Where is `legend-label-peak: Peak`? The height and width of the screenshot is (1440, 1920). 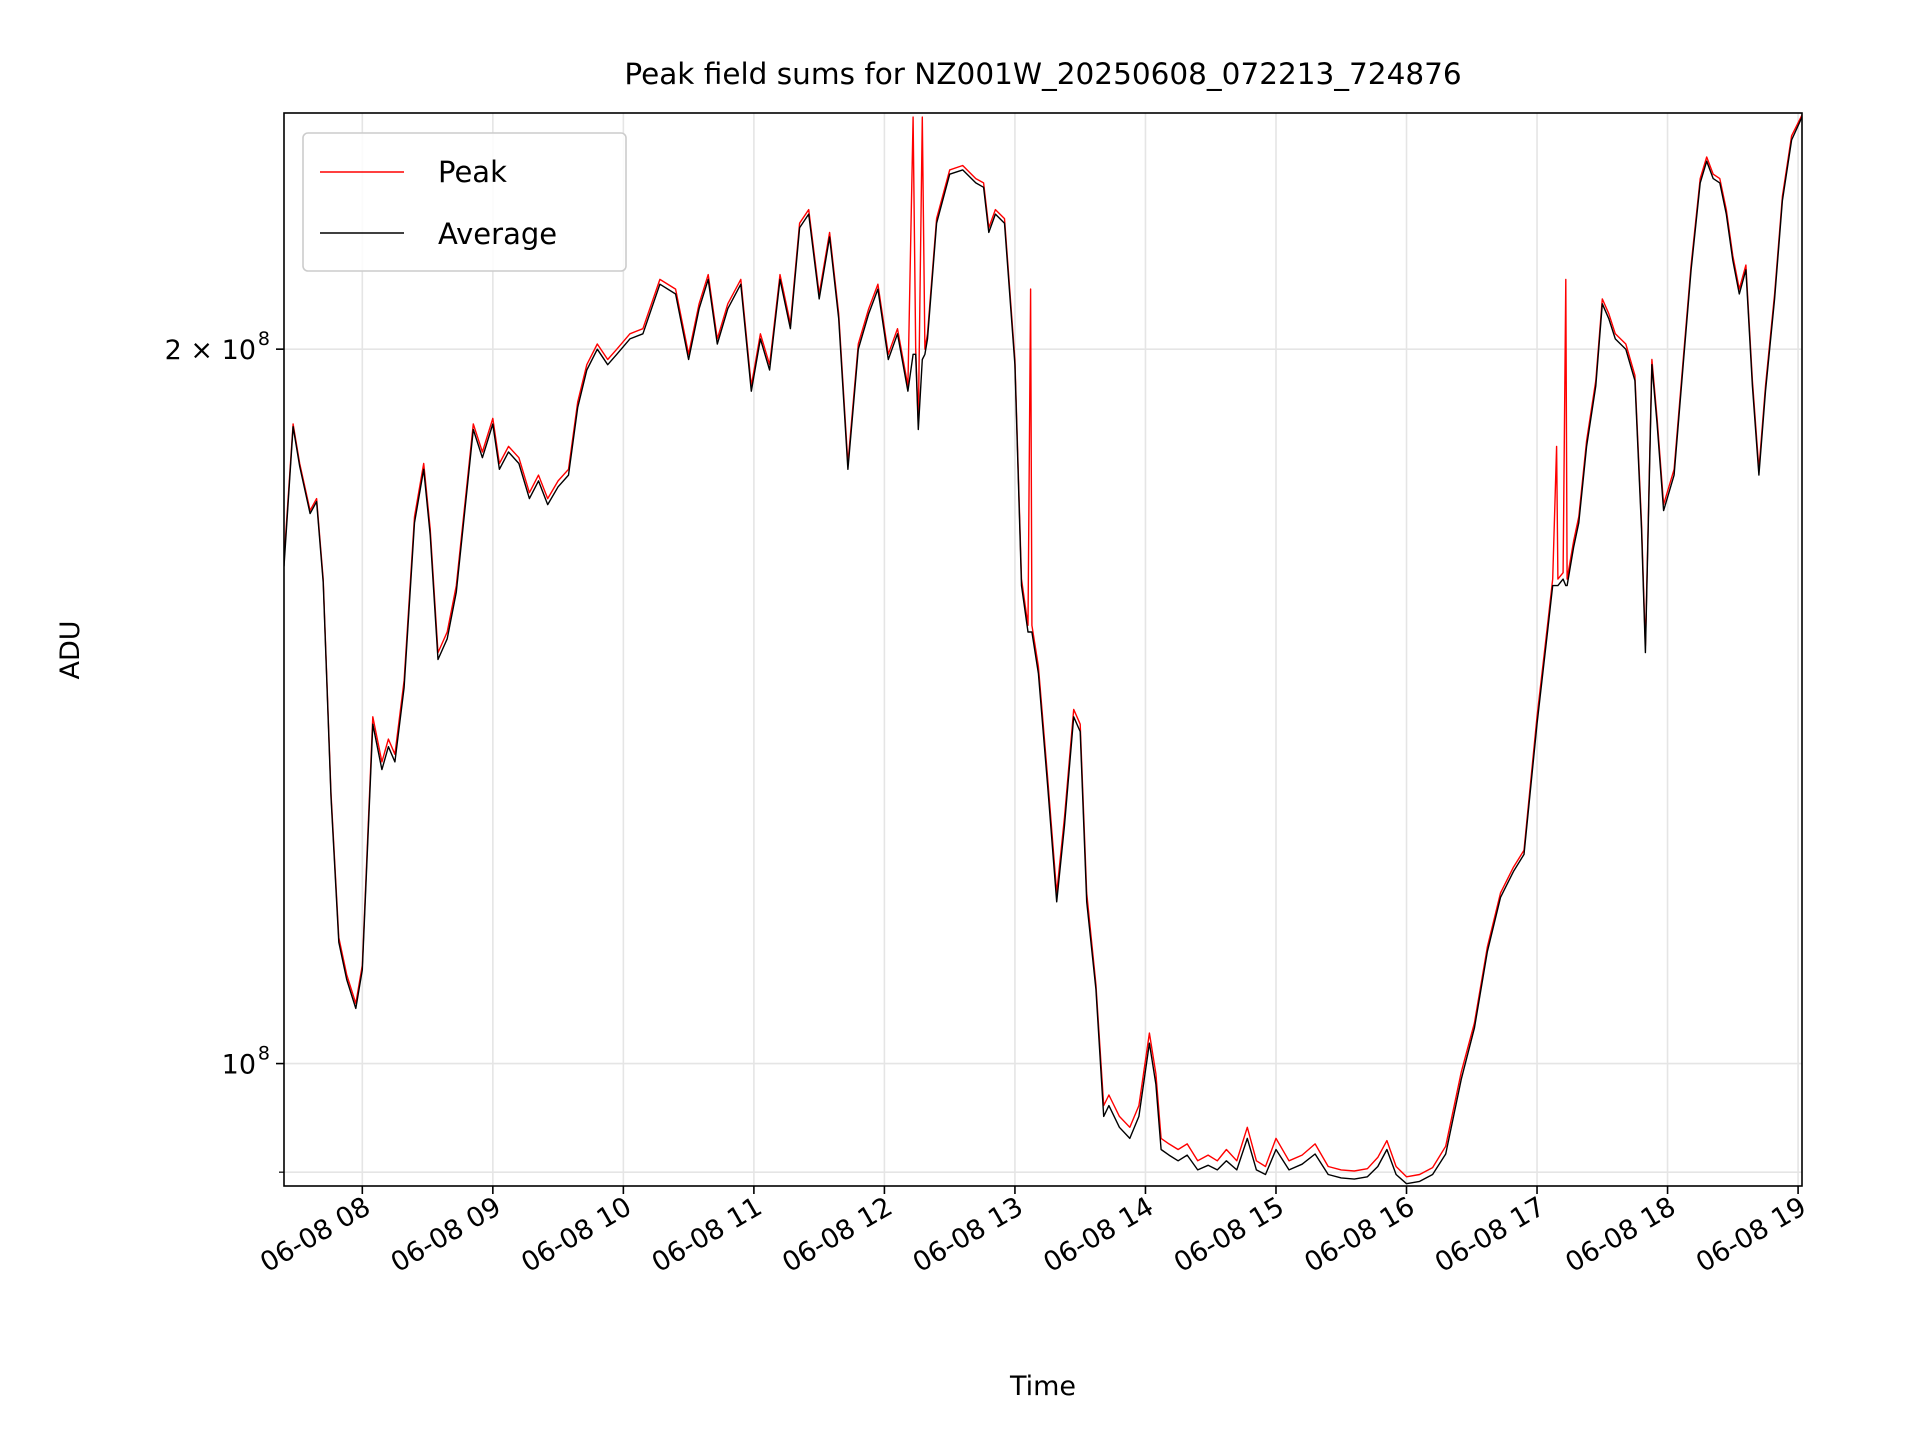
legend-label-peak: Peak is located at coordinates (472, 172).